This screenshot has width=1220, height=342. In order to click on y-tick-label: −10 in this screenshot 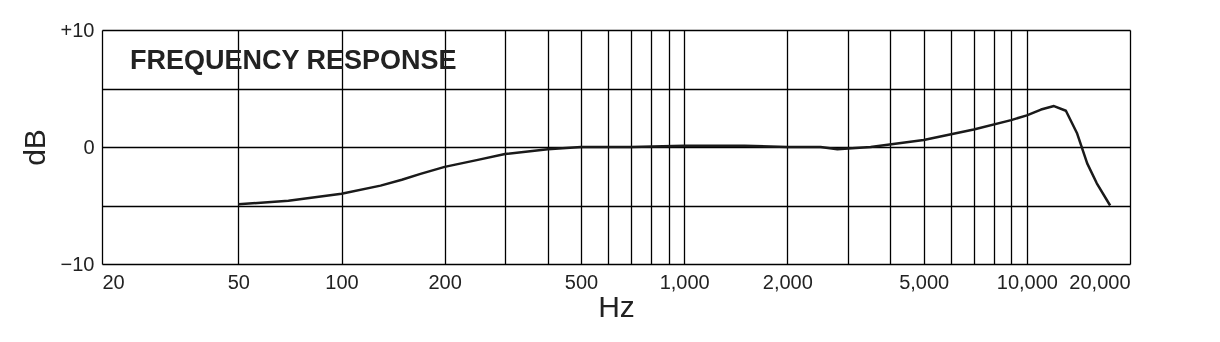, I will do `click(77, 263)`.